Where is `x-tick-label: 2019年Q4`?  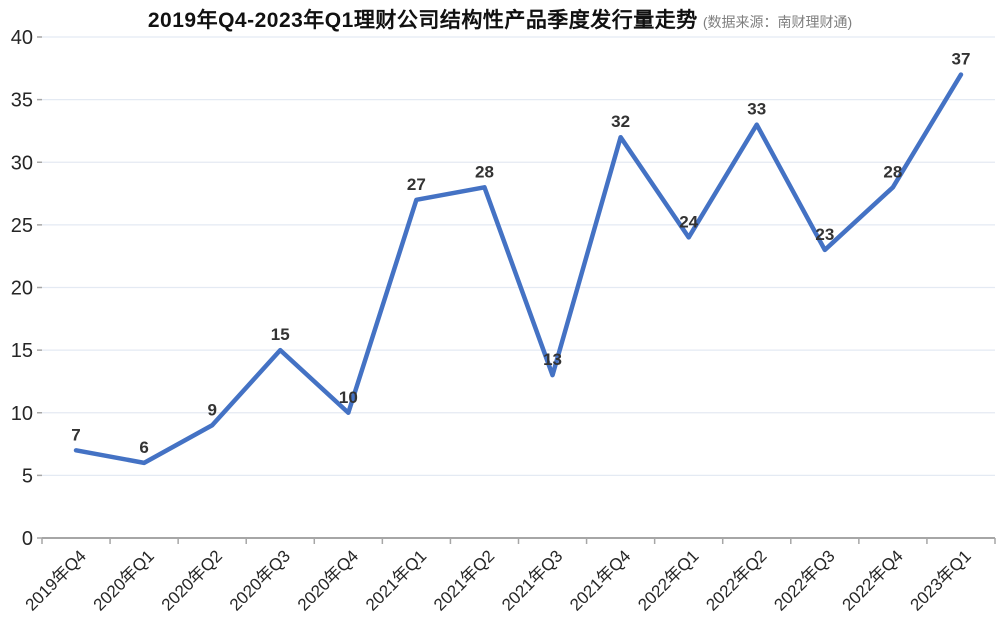
x-tick-label: 2019年Q4 is located at coordinates (56, 580).